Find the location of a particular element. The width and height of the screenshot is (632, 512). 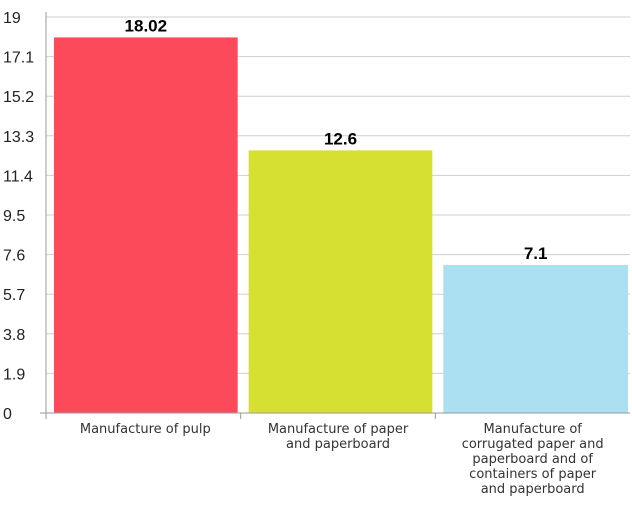

y-tick-label: 13.3 is located at coordinates (18, 137).